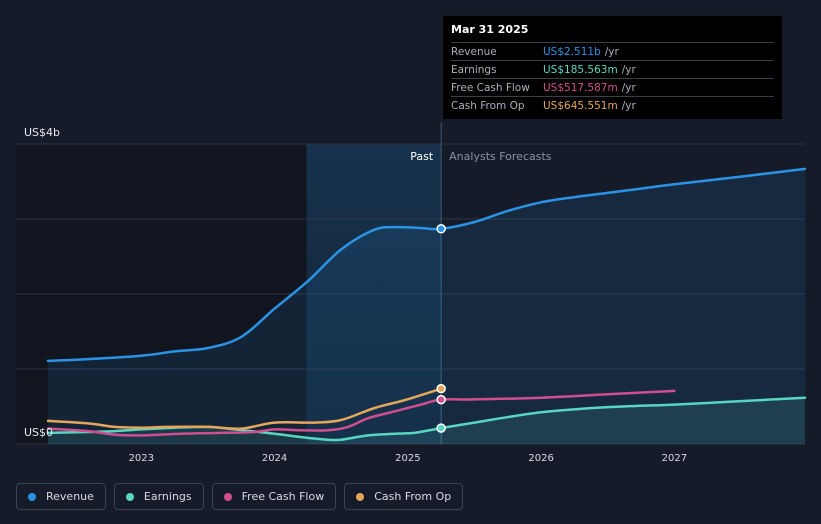  Describe the element at coordinates (141, 458) in the screenshot. I see `x-tick-label: 2023` at that location.